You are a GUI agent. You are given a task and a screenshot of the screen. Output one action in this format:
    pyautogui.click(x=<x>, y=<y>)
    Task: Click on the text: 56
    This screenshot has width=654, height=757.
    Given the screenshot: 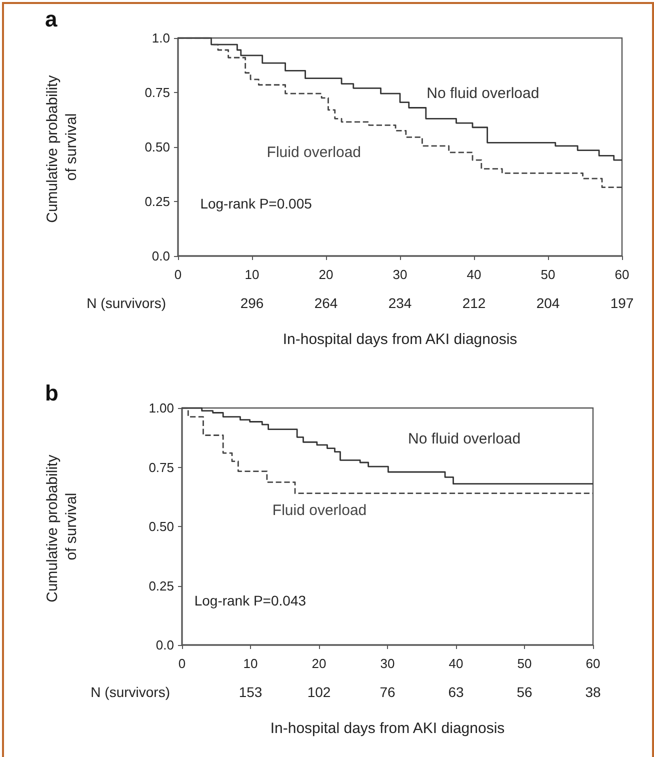 What is the action you would take?
    pyautogui.click(x=524, y=692)
    